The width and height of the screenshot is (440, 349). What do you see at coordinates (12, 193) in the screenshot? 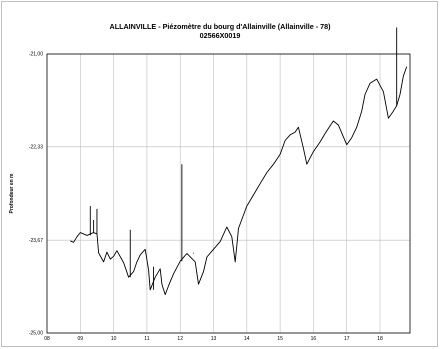
I see `y-axis-label: Profondeur en m` at bounding box center [12, 193].